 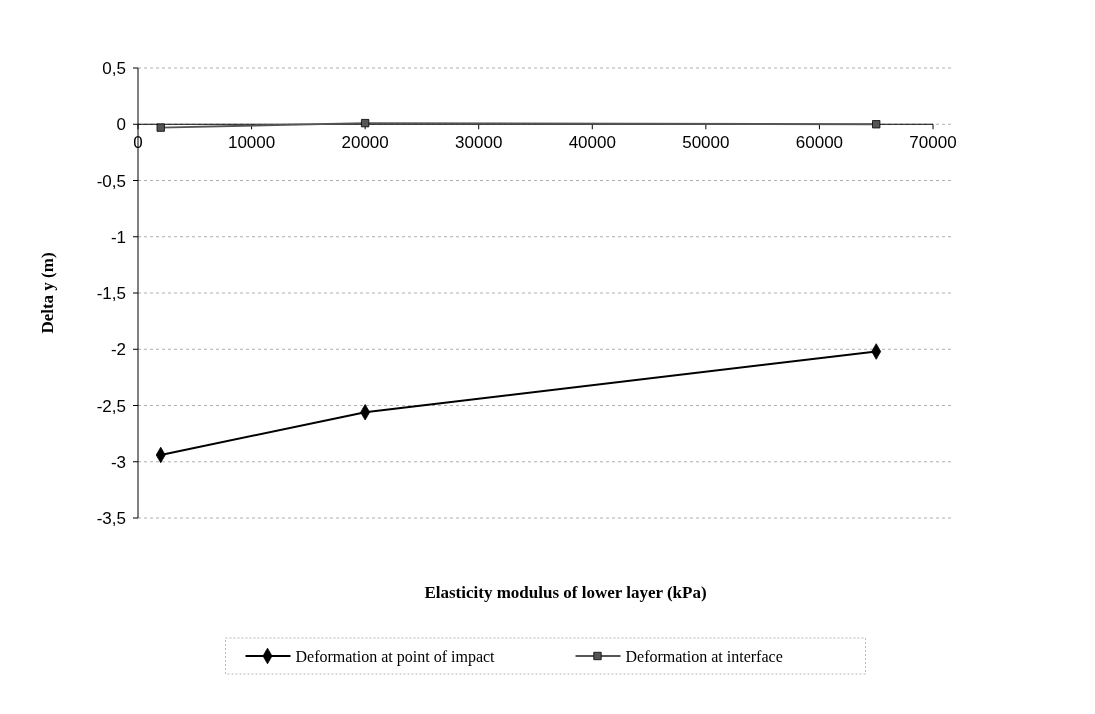 I want to click on y-tick-label: 0,5, so click(x=114, y=68).